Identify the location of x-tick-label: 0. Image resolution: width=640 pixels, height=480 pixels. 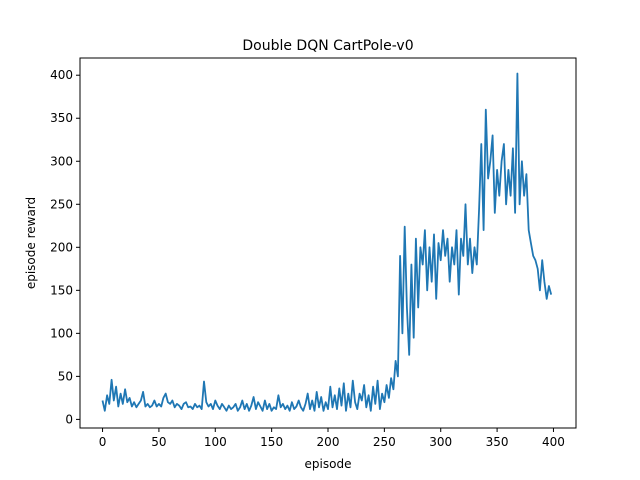
(103, 442).